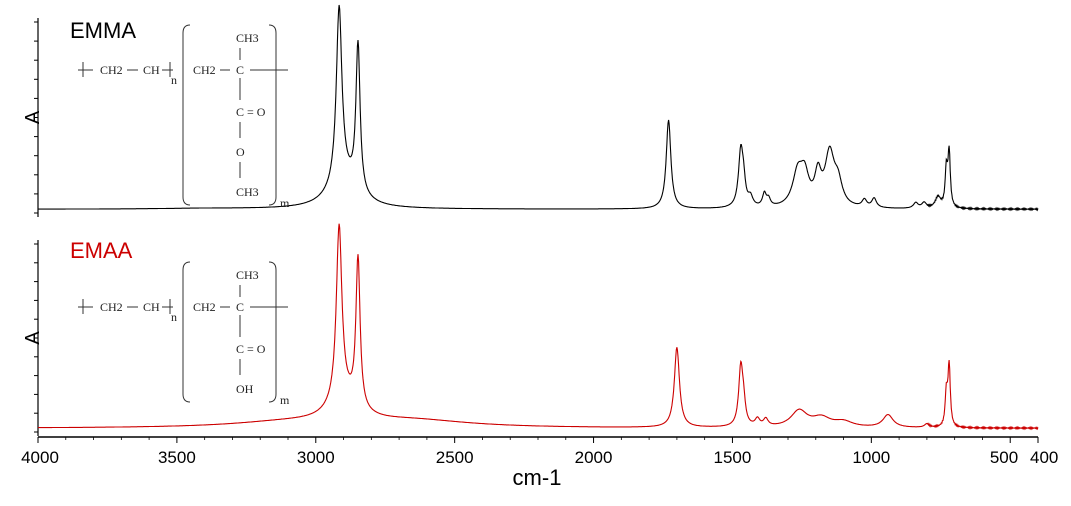 The height and width of the screenshot is (506, 1071). I want to click on bottom-group: OH, so click(245, 389).